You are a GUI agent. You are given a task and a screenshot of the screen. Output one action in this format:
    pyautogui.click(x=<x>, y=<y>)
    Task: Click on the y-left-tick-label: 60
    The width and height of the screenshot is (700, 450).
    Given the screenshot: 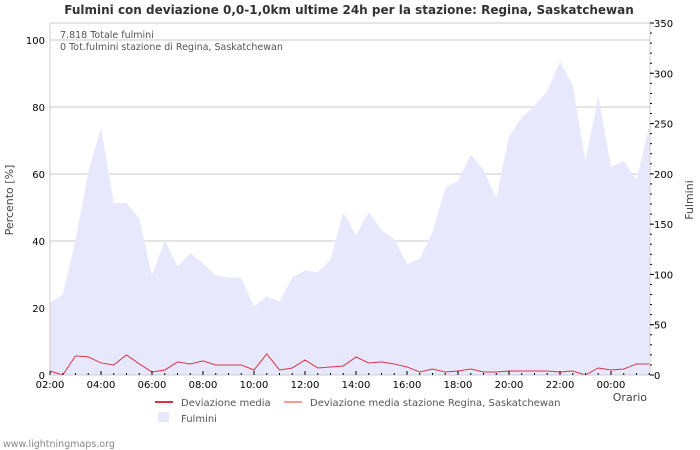 What is the action you would take?
    pyautogui.click(x=38, y=175)
    